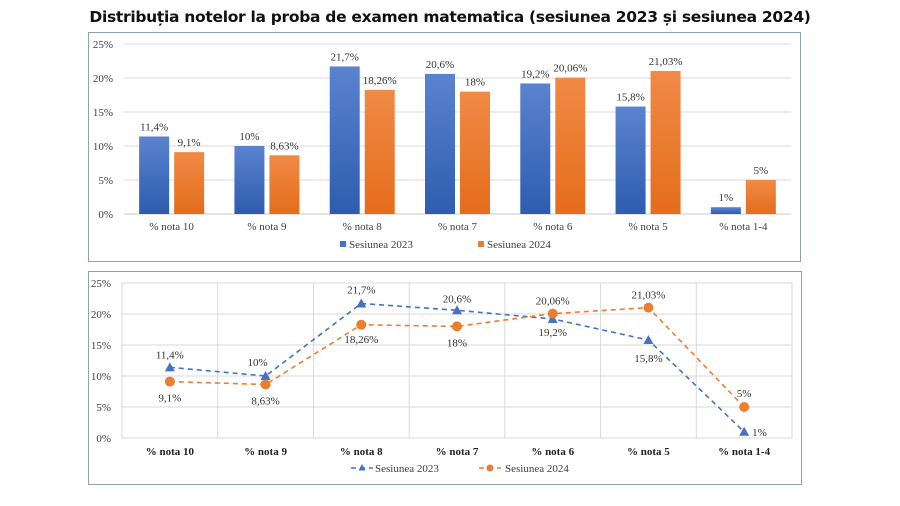  What do you see at coordinates (343, 244) in the screenshot?
I see `legend-swatch-s2023` at bounding box center [343, 244].